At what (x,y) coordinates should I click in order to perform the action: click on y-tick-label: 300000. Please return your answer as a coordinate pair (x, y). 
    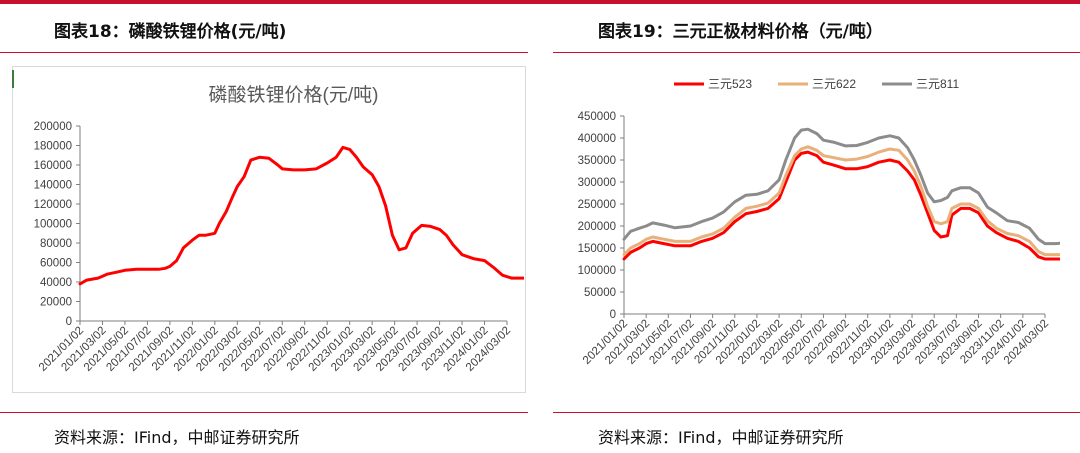
    Looking at the image, I should click on (597, 183).